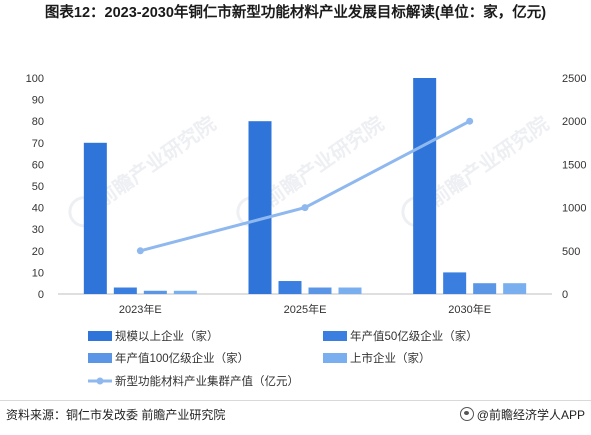 This screenshot has height=435, width=591. I want to click on y-tick-label: 40, so click(38, 209).